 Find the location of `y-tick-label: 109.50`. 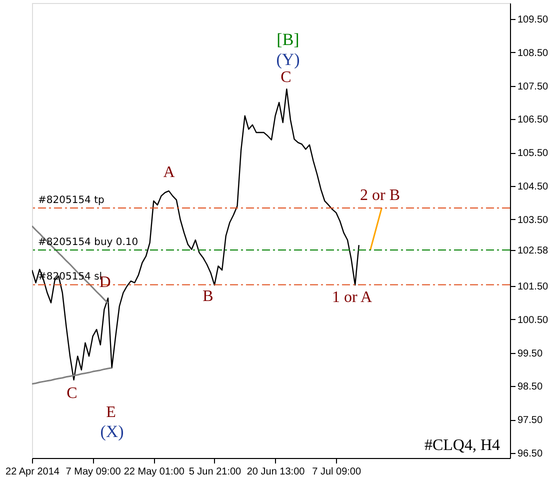

y-tick-label: 109.50 is located at coordinates (533, 20).